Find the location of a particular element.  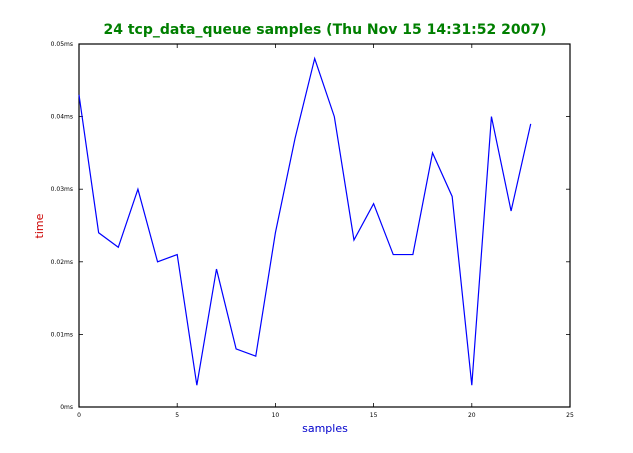

y-tick-label: 0ms is located at coordinates (66, 407).